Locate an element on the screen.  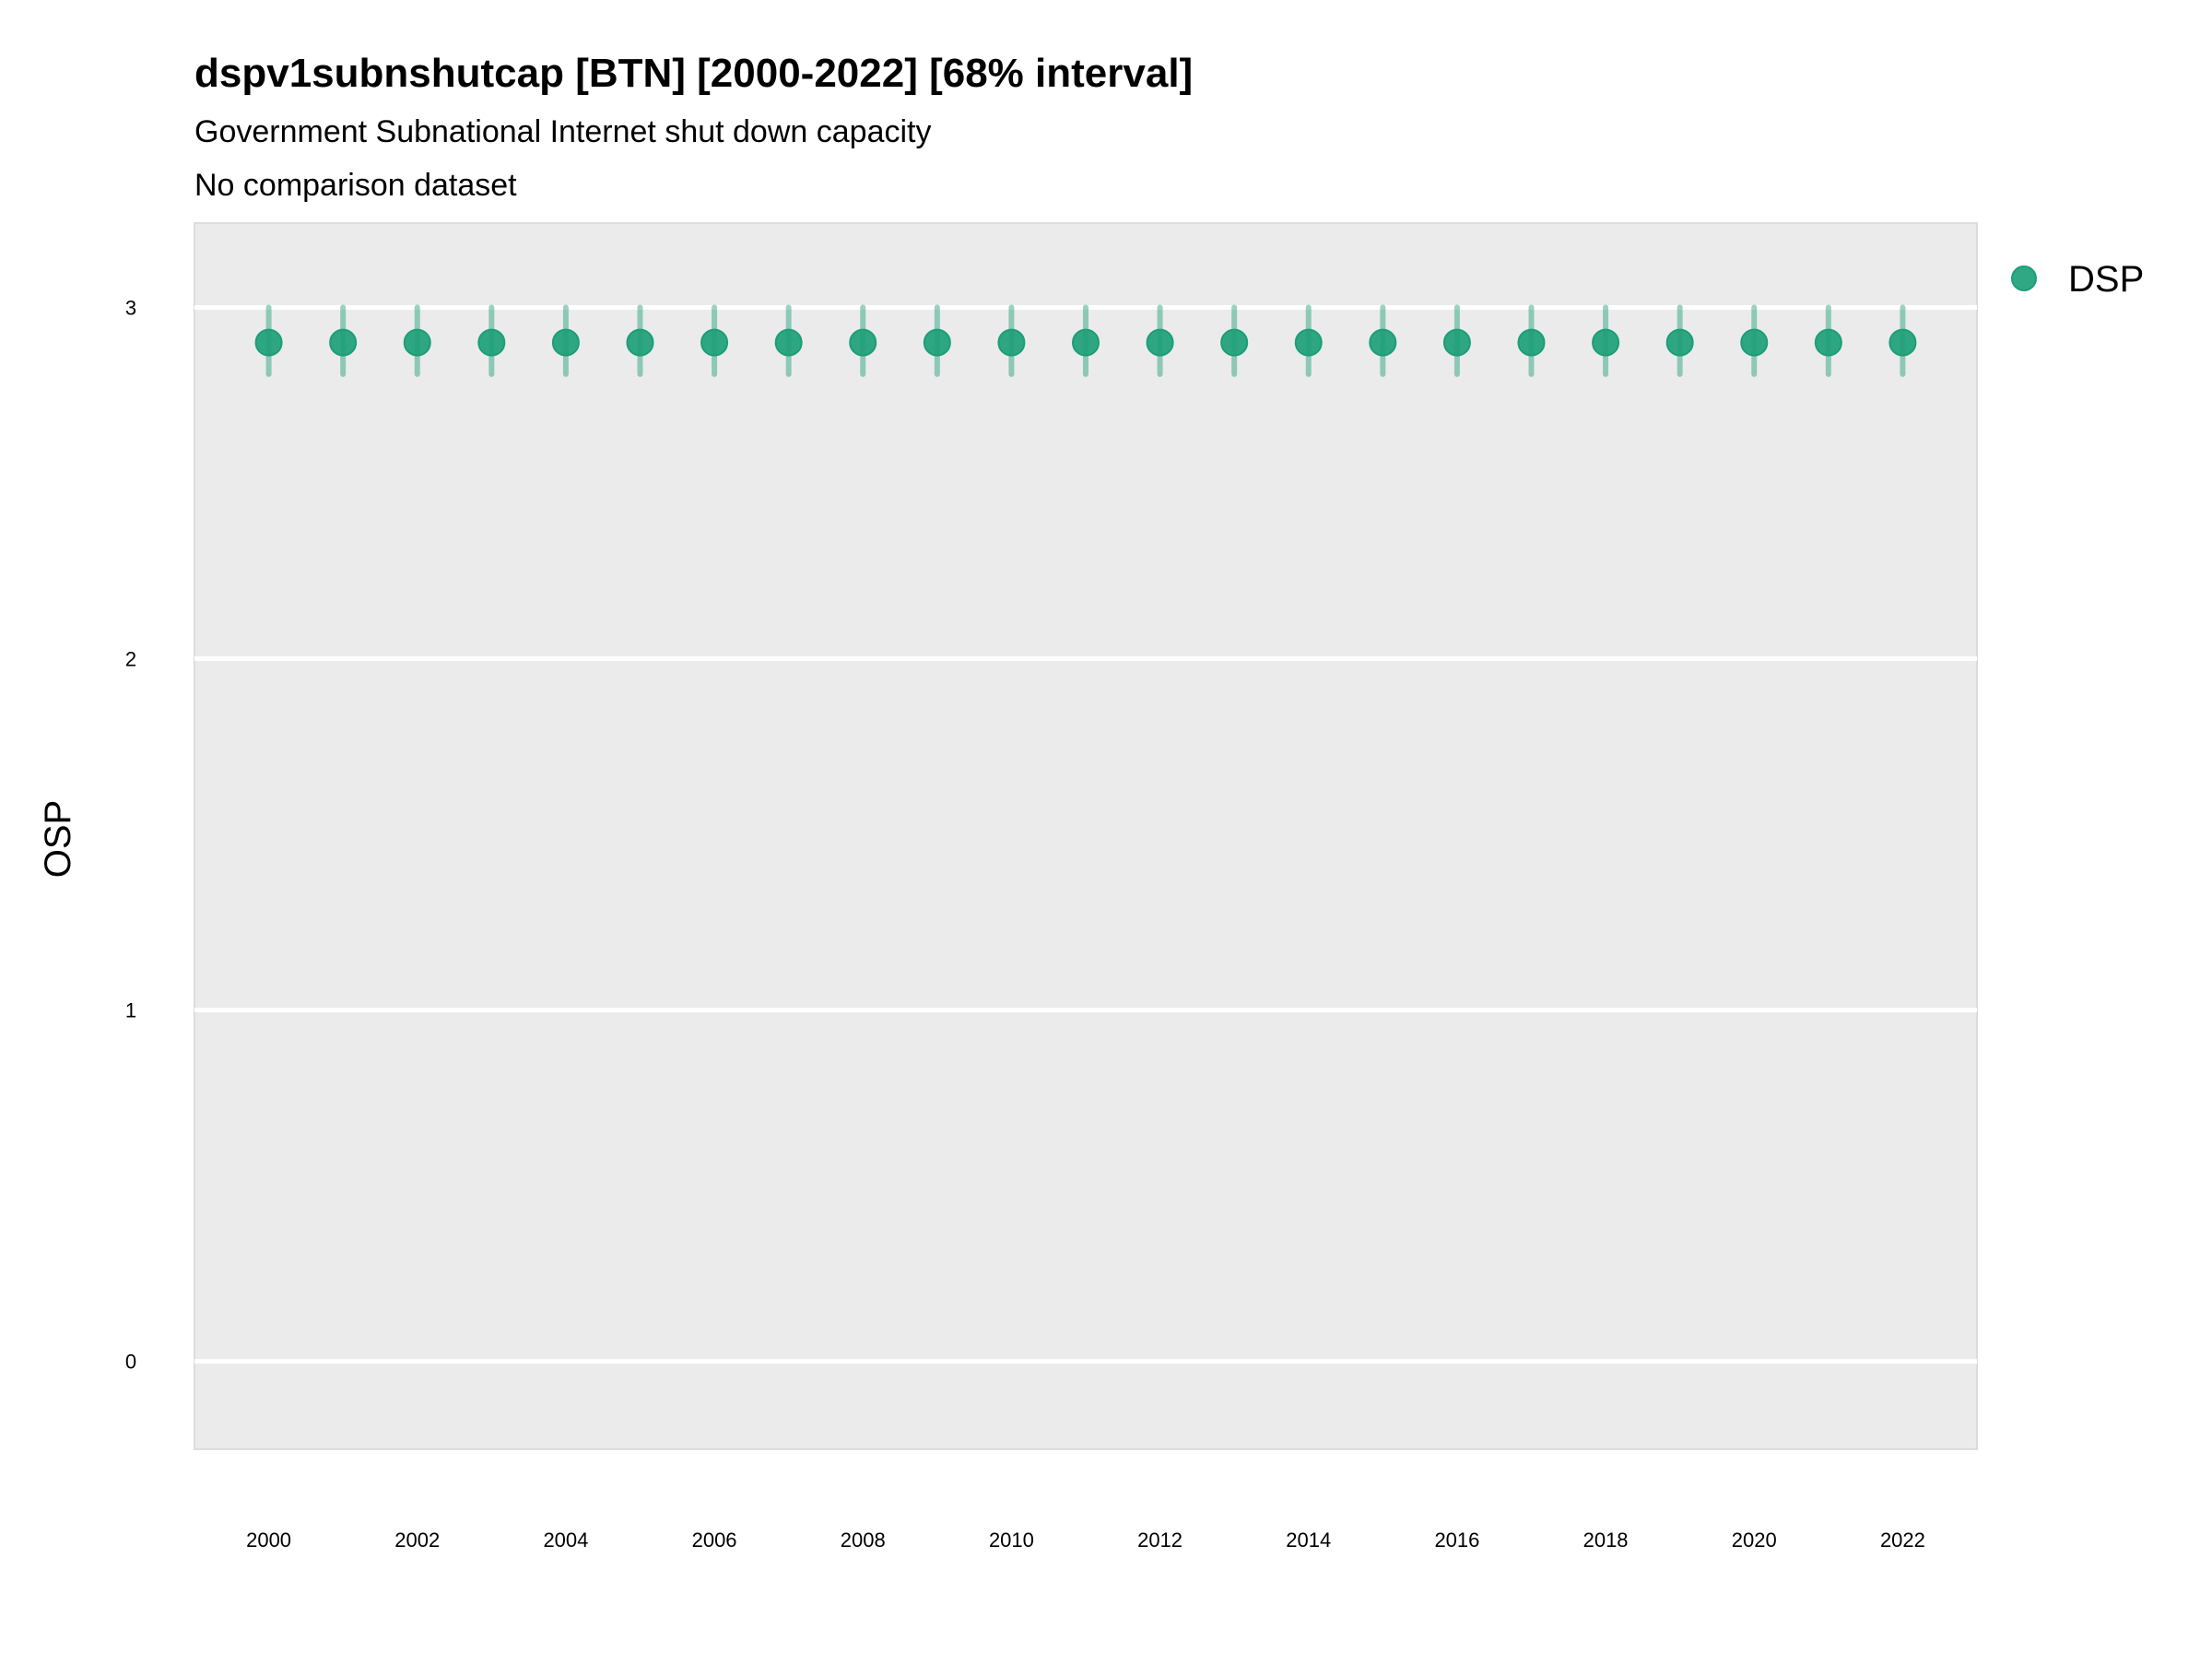
x-tick-label: 2008 is located at coordinates (863, 1540).